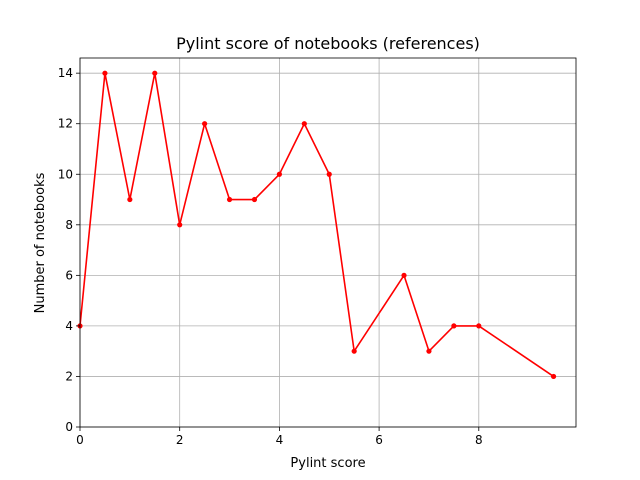 The image size is (640, 480). I want to click on x-tick-label: 6, so click(379, 440).